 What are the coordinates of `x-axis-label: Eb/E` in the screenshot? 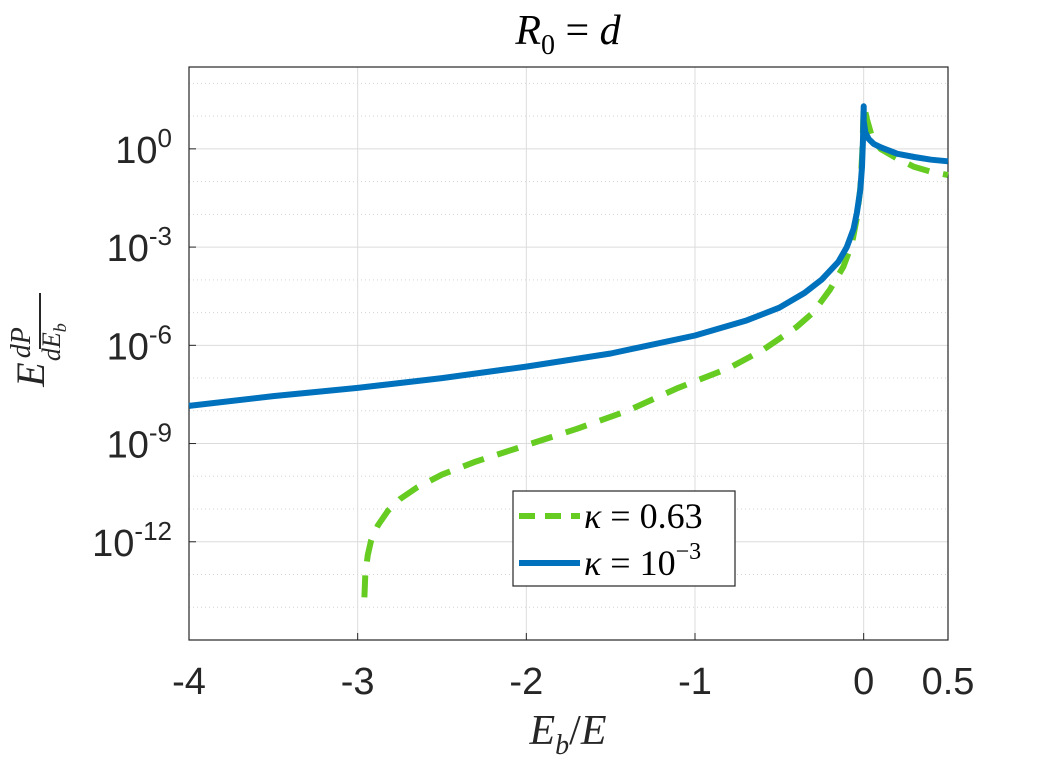 It's located at (568, 734).